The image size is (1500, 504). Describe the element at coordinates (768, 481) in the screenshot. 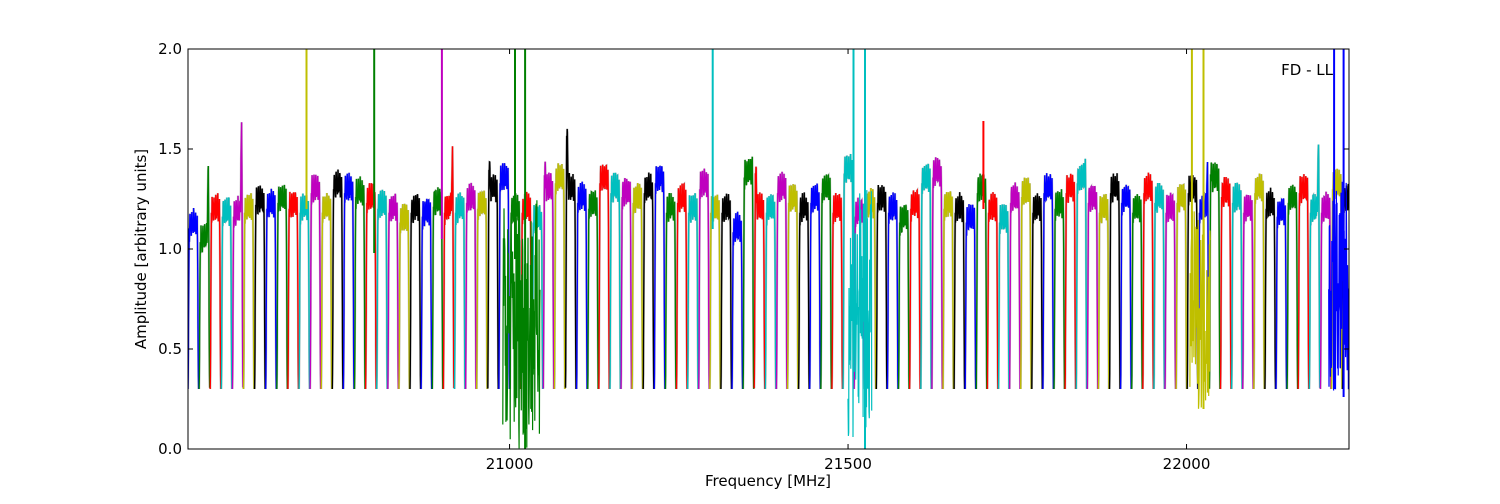

I see `x-axis-label: Frequency [MHz]` at that location.